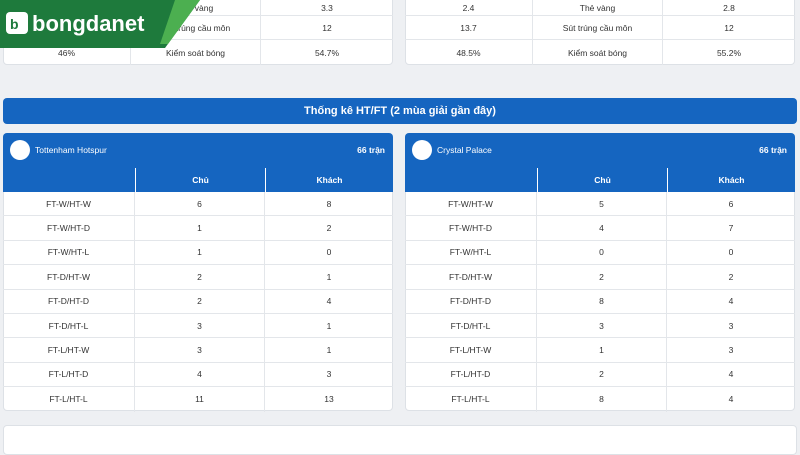 This screenshot has height=455, width=800. I want to click on logo-text: bongdanet, so click(88, 23).